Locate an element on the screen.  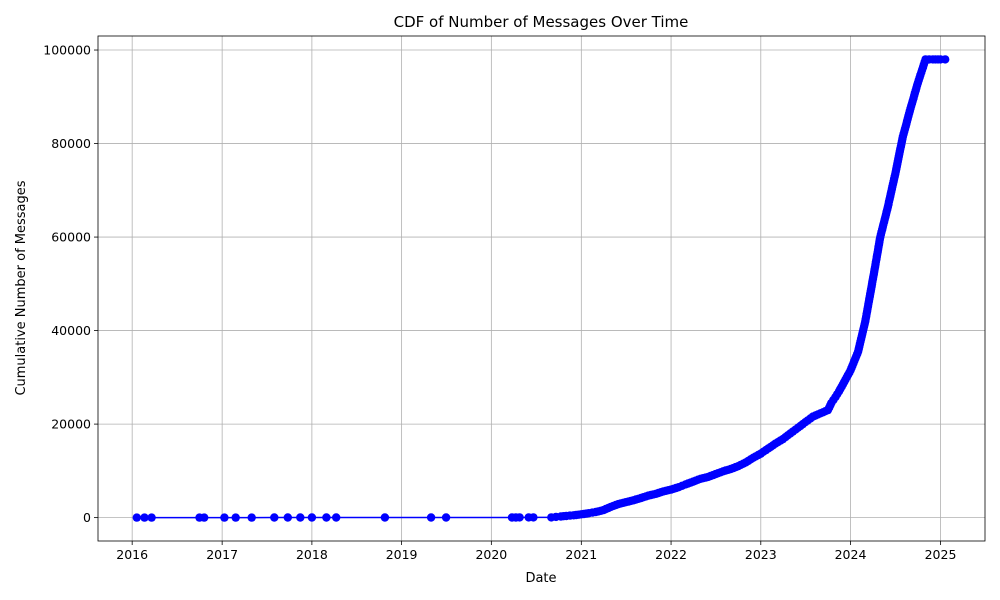
y-tick-label: 60000 is located at coordinates (71, 237).